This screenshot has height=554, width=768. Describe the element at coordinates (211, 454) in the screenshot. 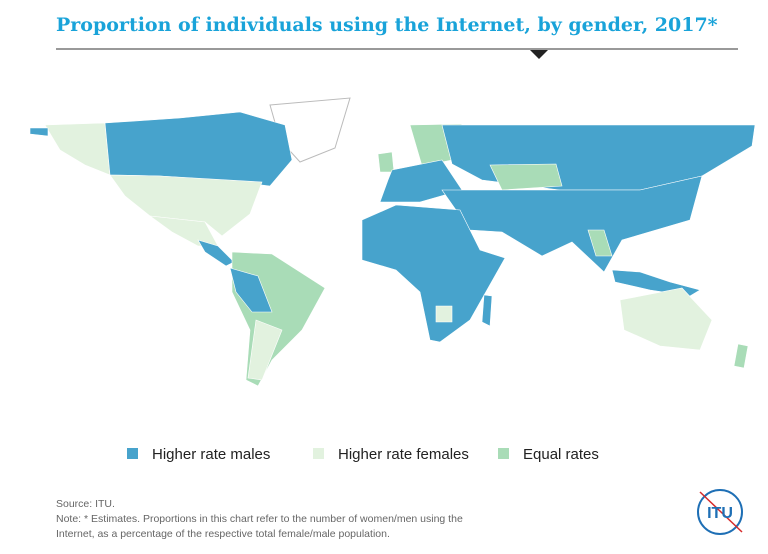

I see `legend-label: Higher rate males` at that location.